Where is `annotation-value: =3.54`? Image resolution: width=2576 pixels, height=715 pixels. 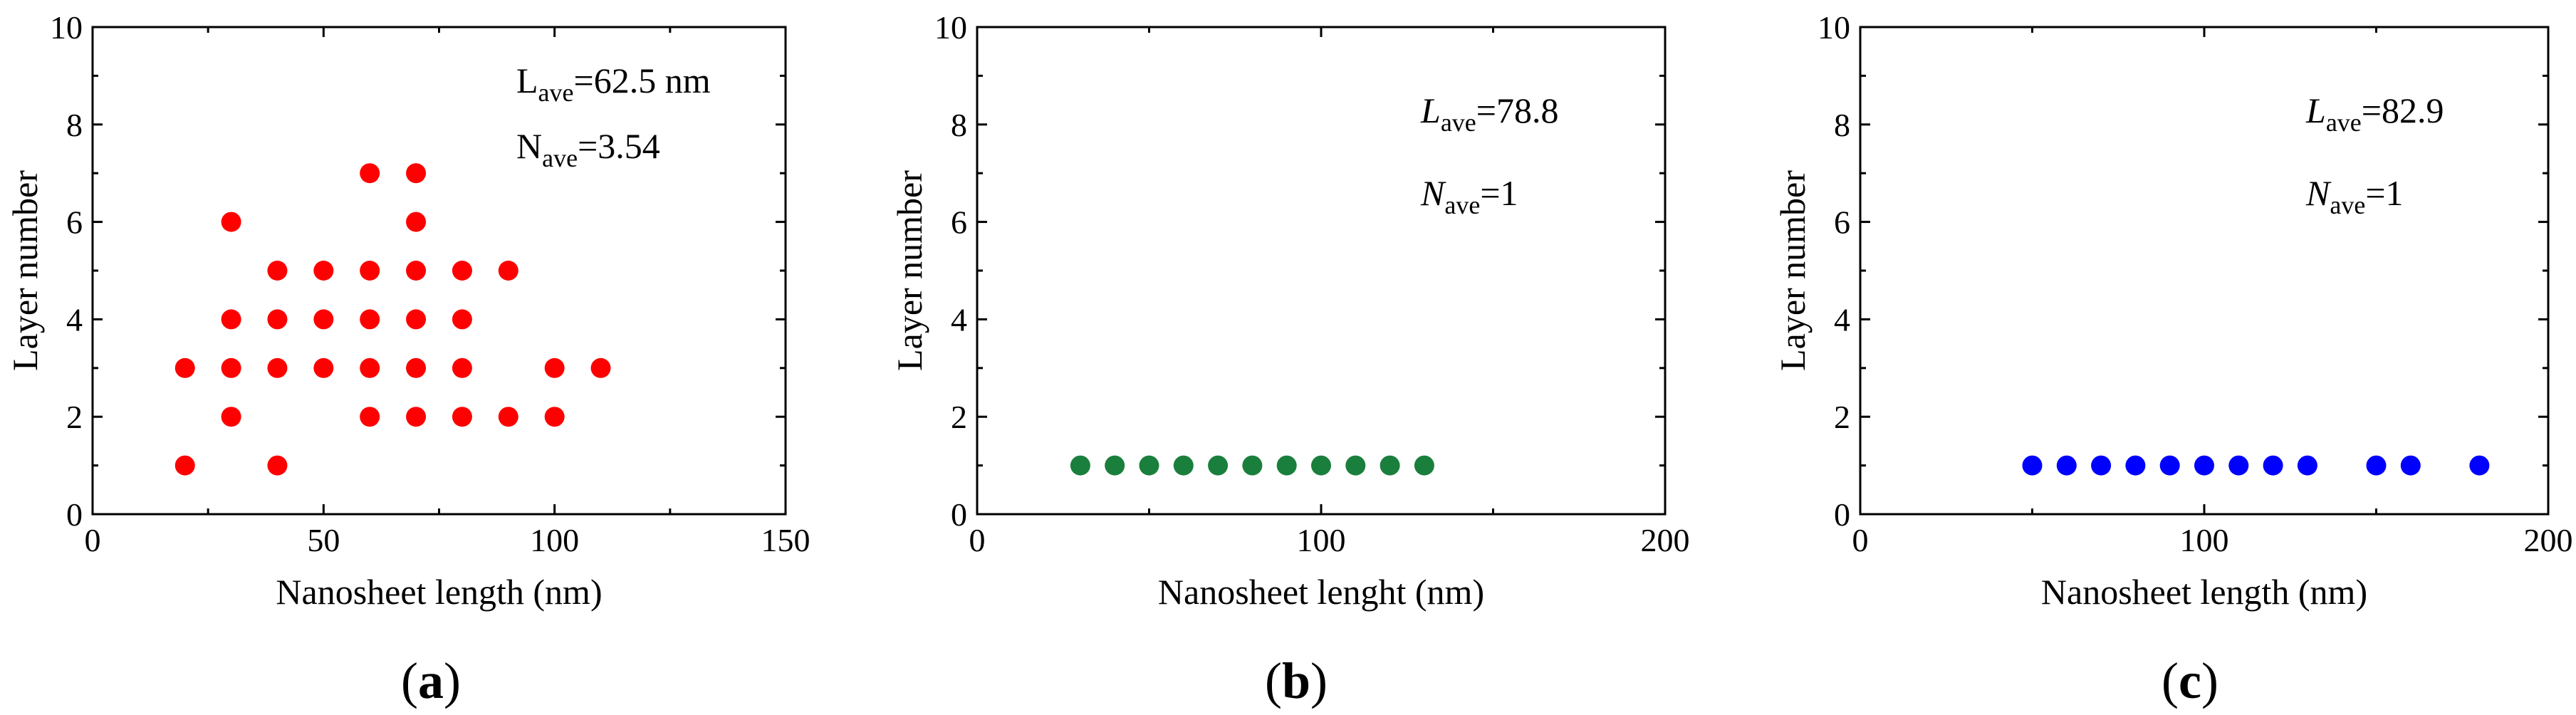
annotation-value: =3.54 is located at coordinates (619, 146).